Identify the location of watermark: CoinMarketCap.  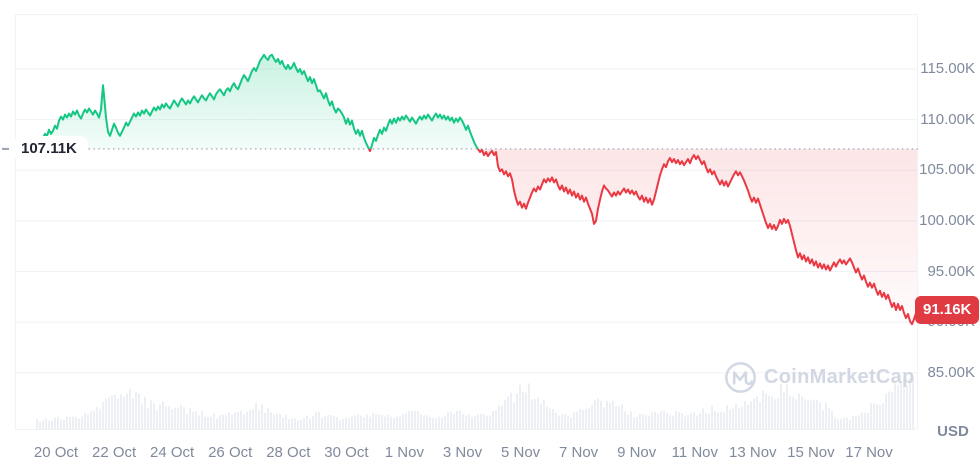
(819, 377).